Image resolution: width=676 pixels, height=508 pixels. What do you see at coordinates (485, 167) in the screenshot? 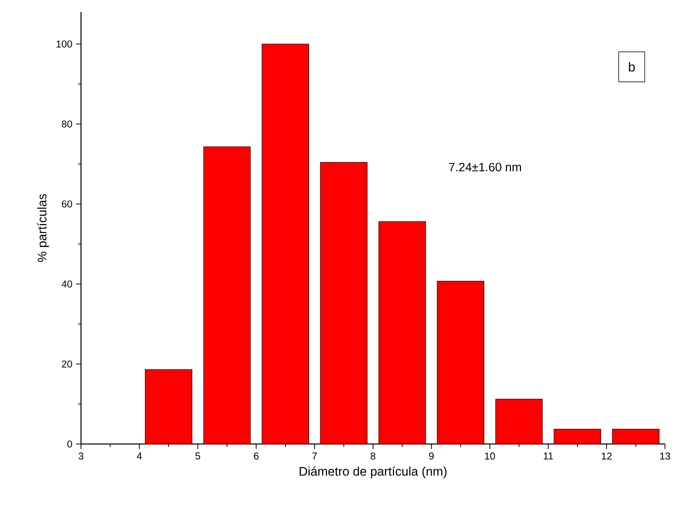
I see `annotation: 7.24±1.60 nm` at bounding box center [485, 167].